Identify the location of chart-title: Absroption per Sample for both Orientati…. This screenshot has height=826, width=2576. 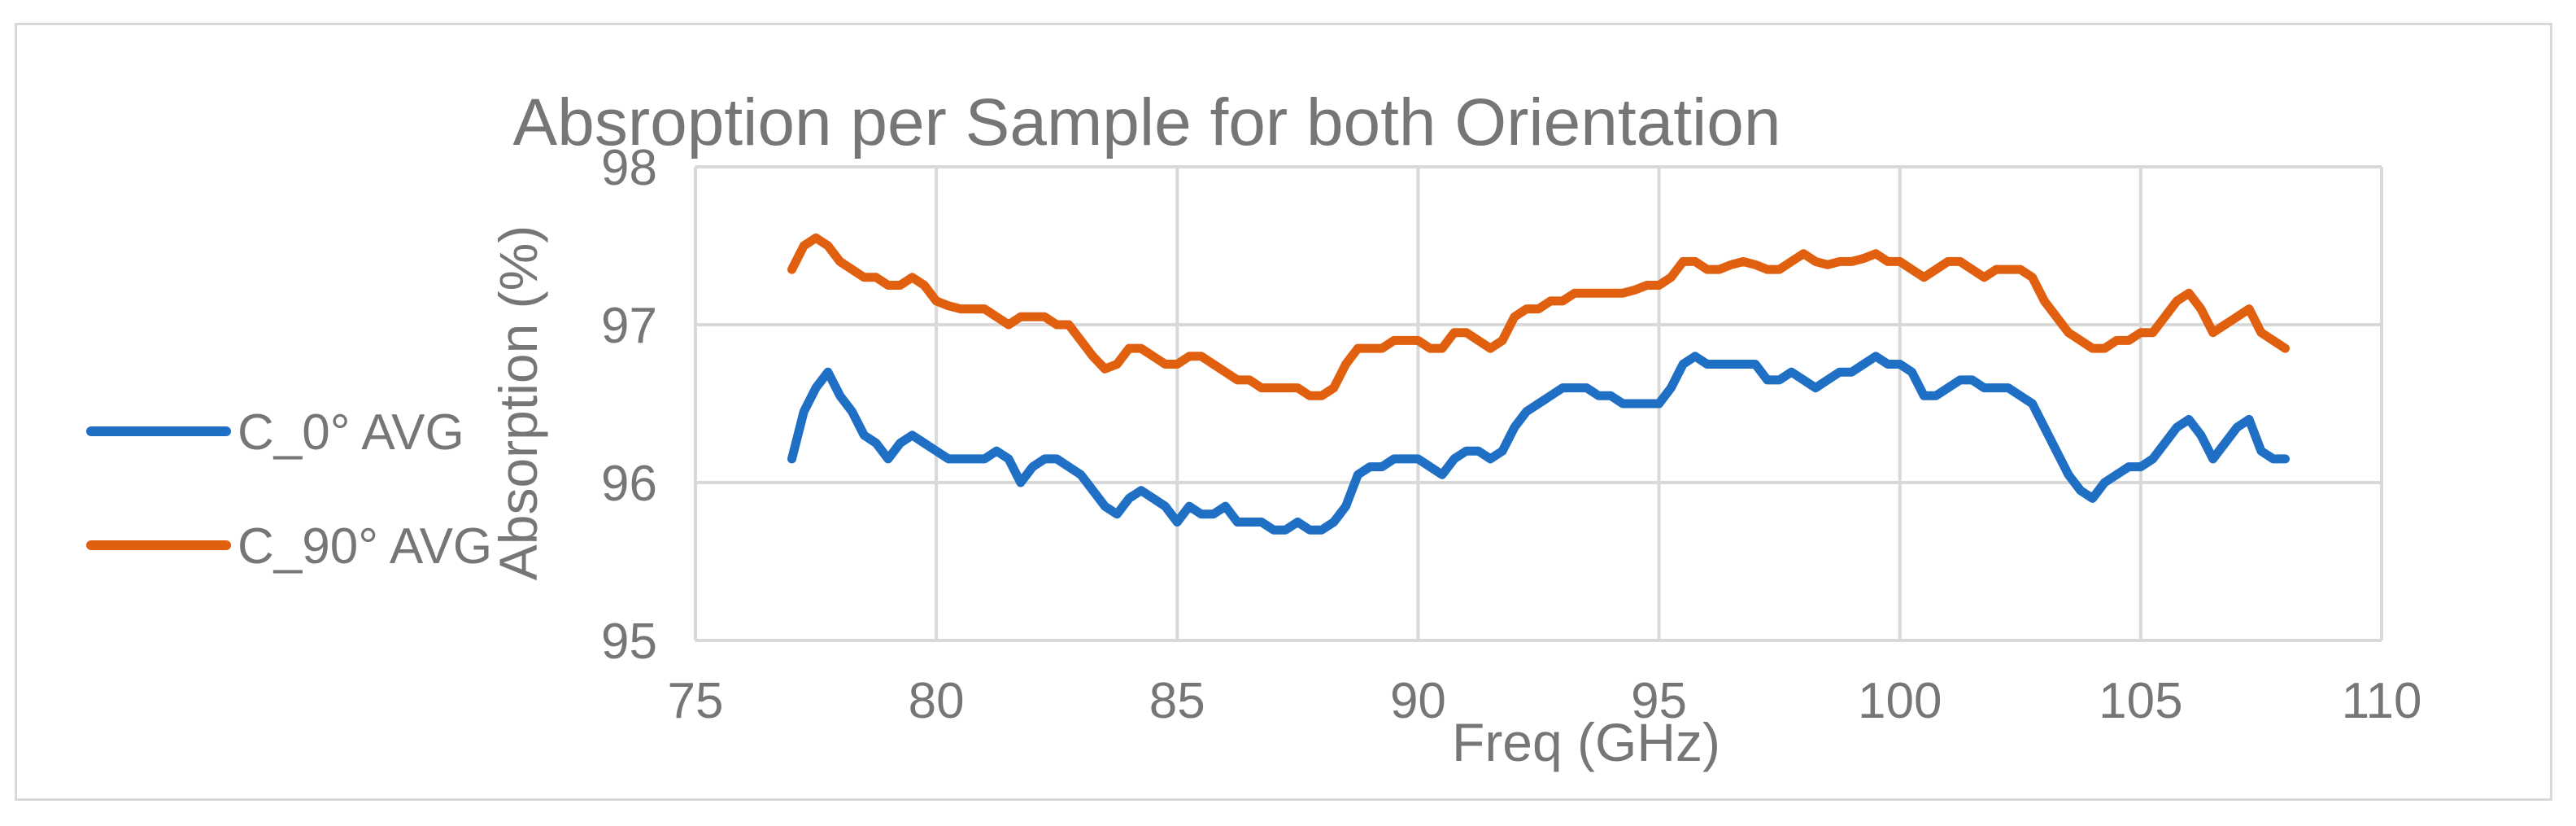
(1147, 122).